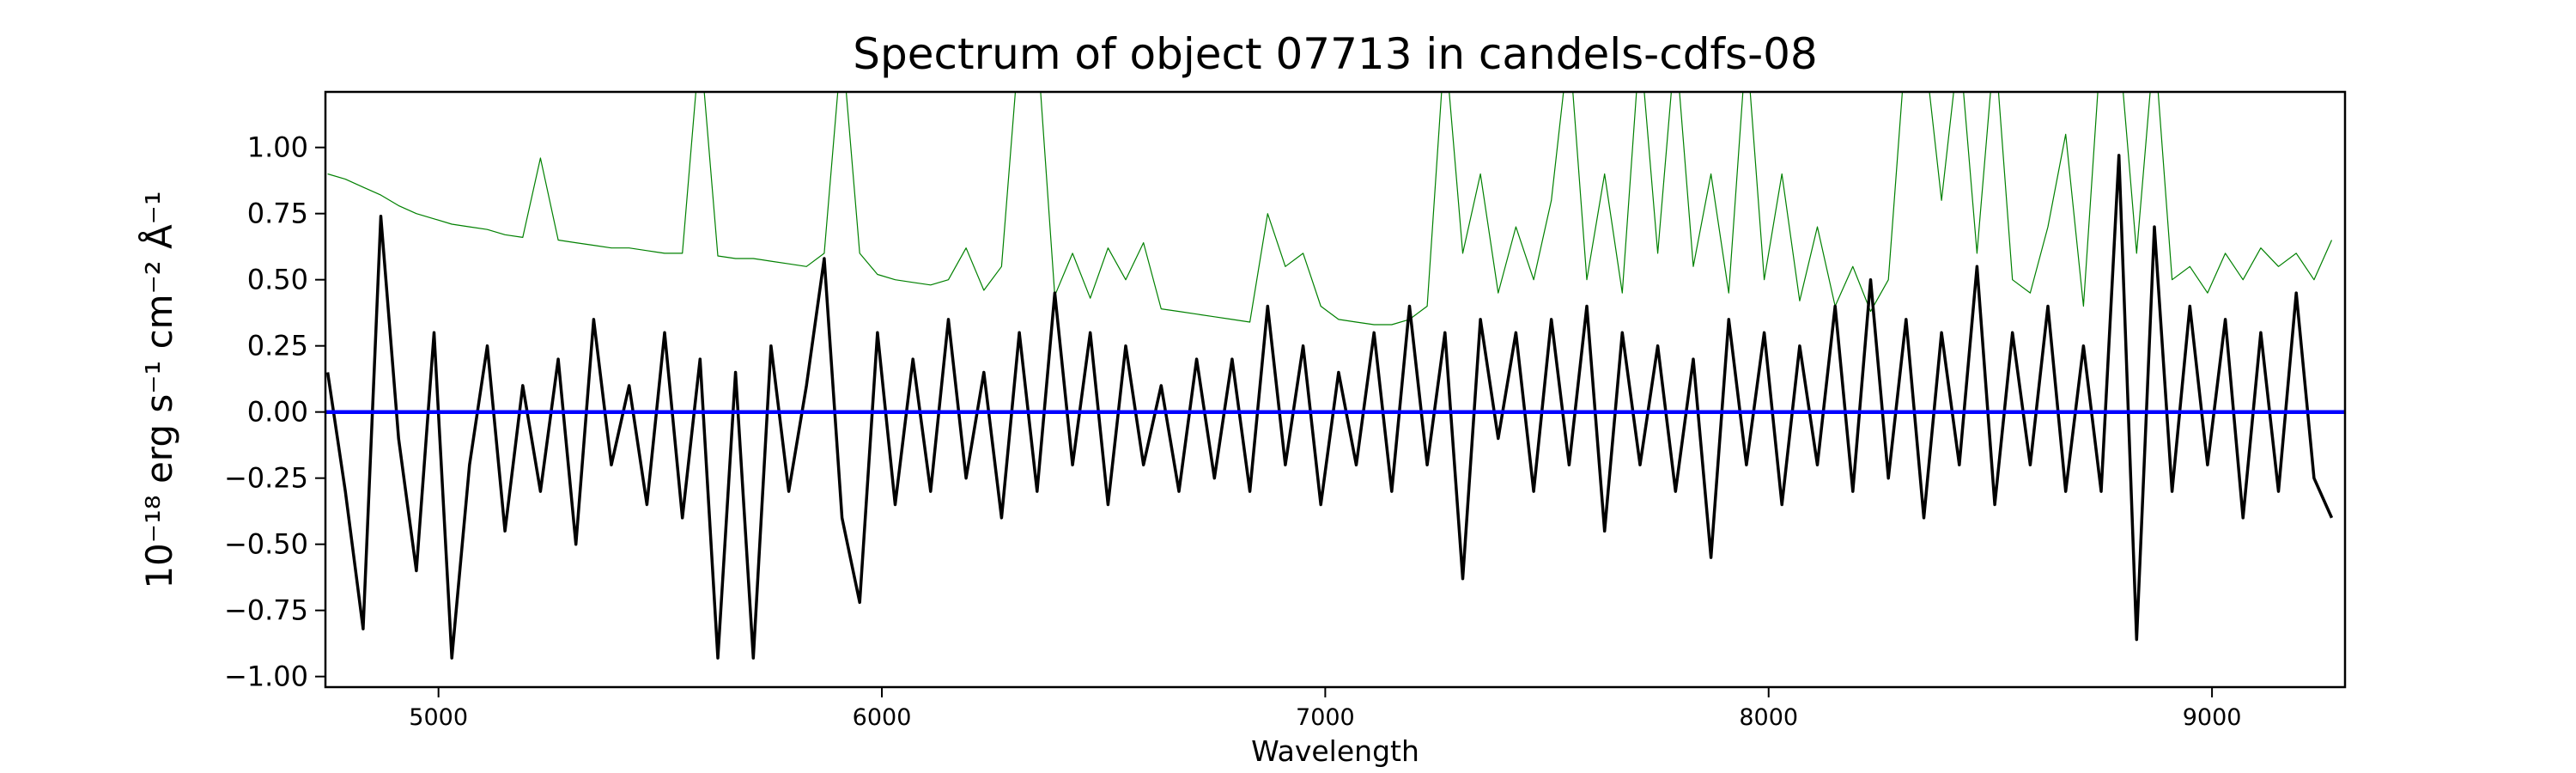 Image resolution: width=2576 pixels, height=773 pixels. Describe the element at coordinates (439, 717) in the screenshot. I see `x-tick-label: 5000` at that location.